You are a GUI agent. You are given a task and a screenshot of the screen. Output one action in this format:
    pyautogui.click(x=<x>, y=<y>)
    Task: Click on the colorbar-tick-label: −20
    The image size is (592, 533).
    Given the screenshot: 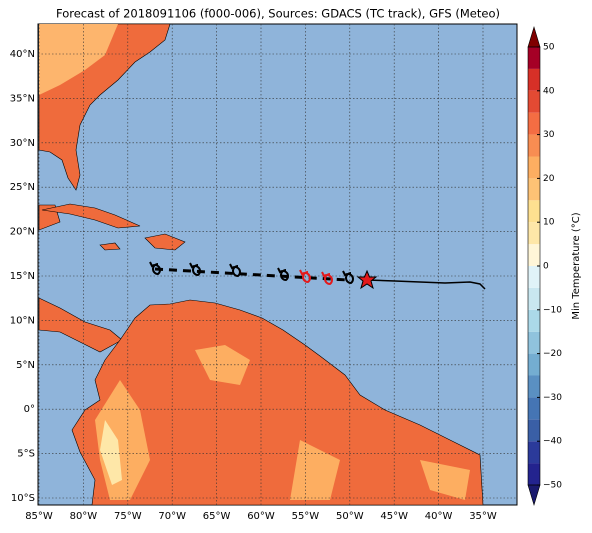 What is the action you would take?
    pyautogui.click(x=552, y=354)
    